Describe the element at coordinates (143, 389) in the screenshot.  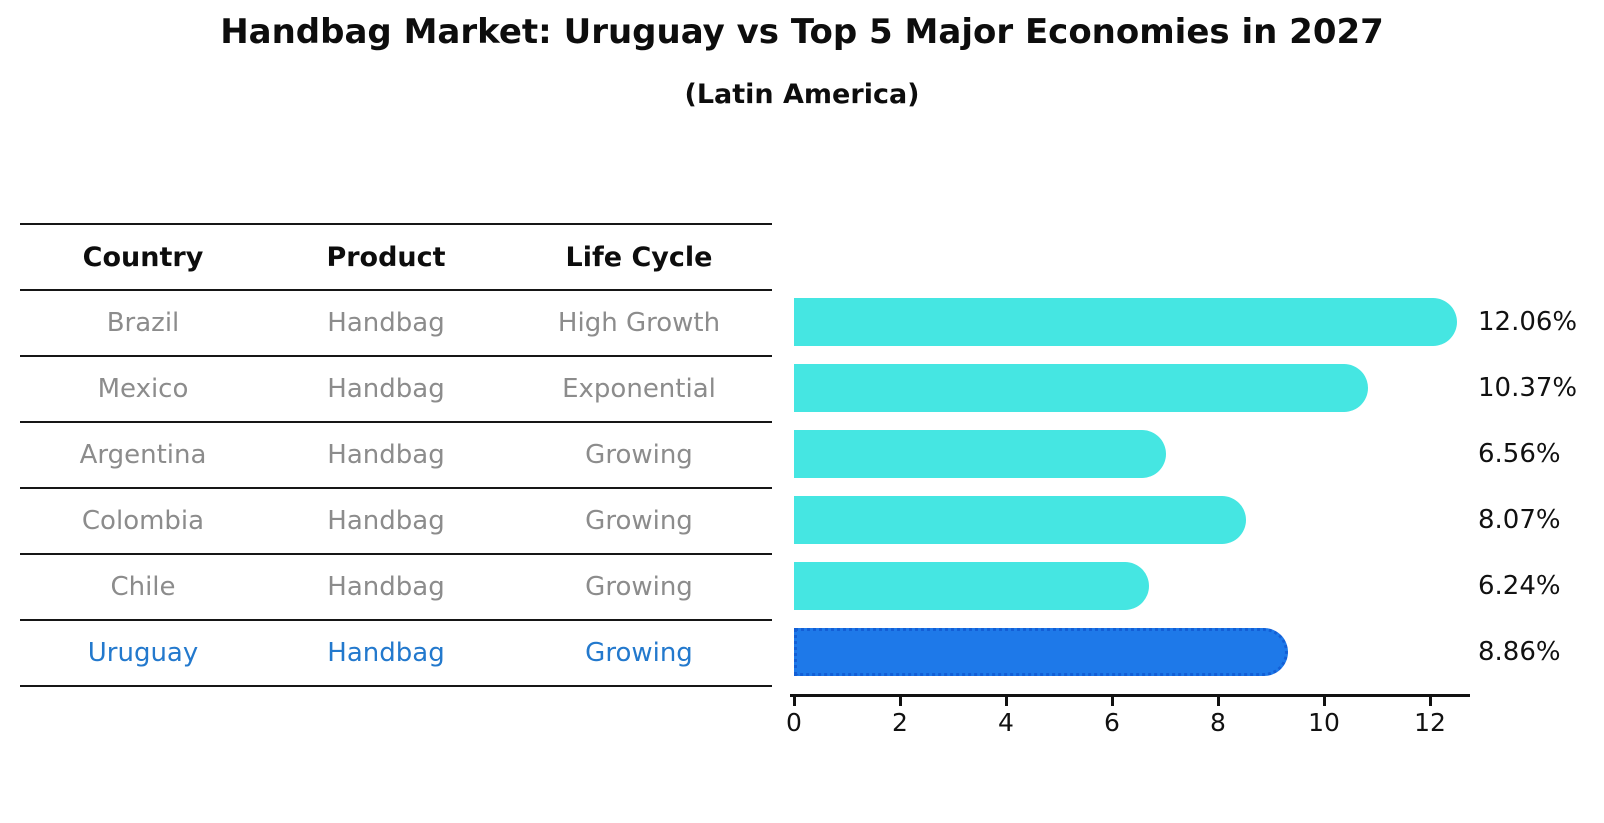
I see `table-cell-country: Mexico` at that location.